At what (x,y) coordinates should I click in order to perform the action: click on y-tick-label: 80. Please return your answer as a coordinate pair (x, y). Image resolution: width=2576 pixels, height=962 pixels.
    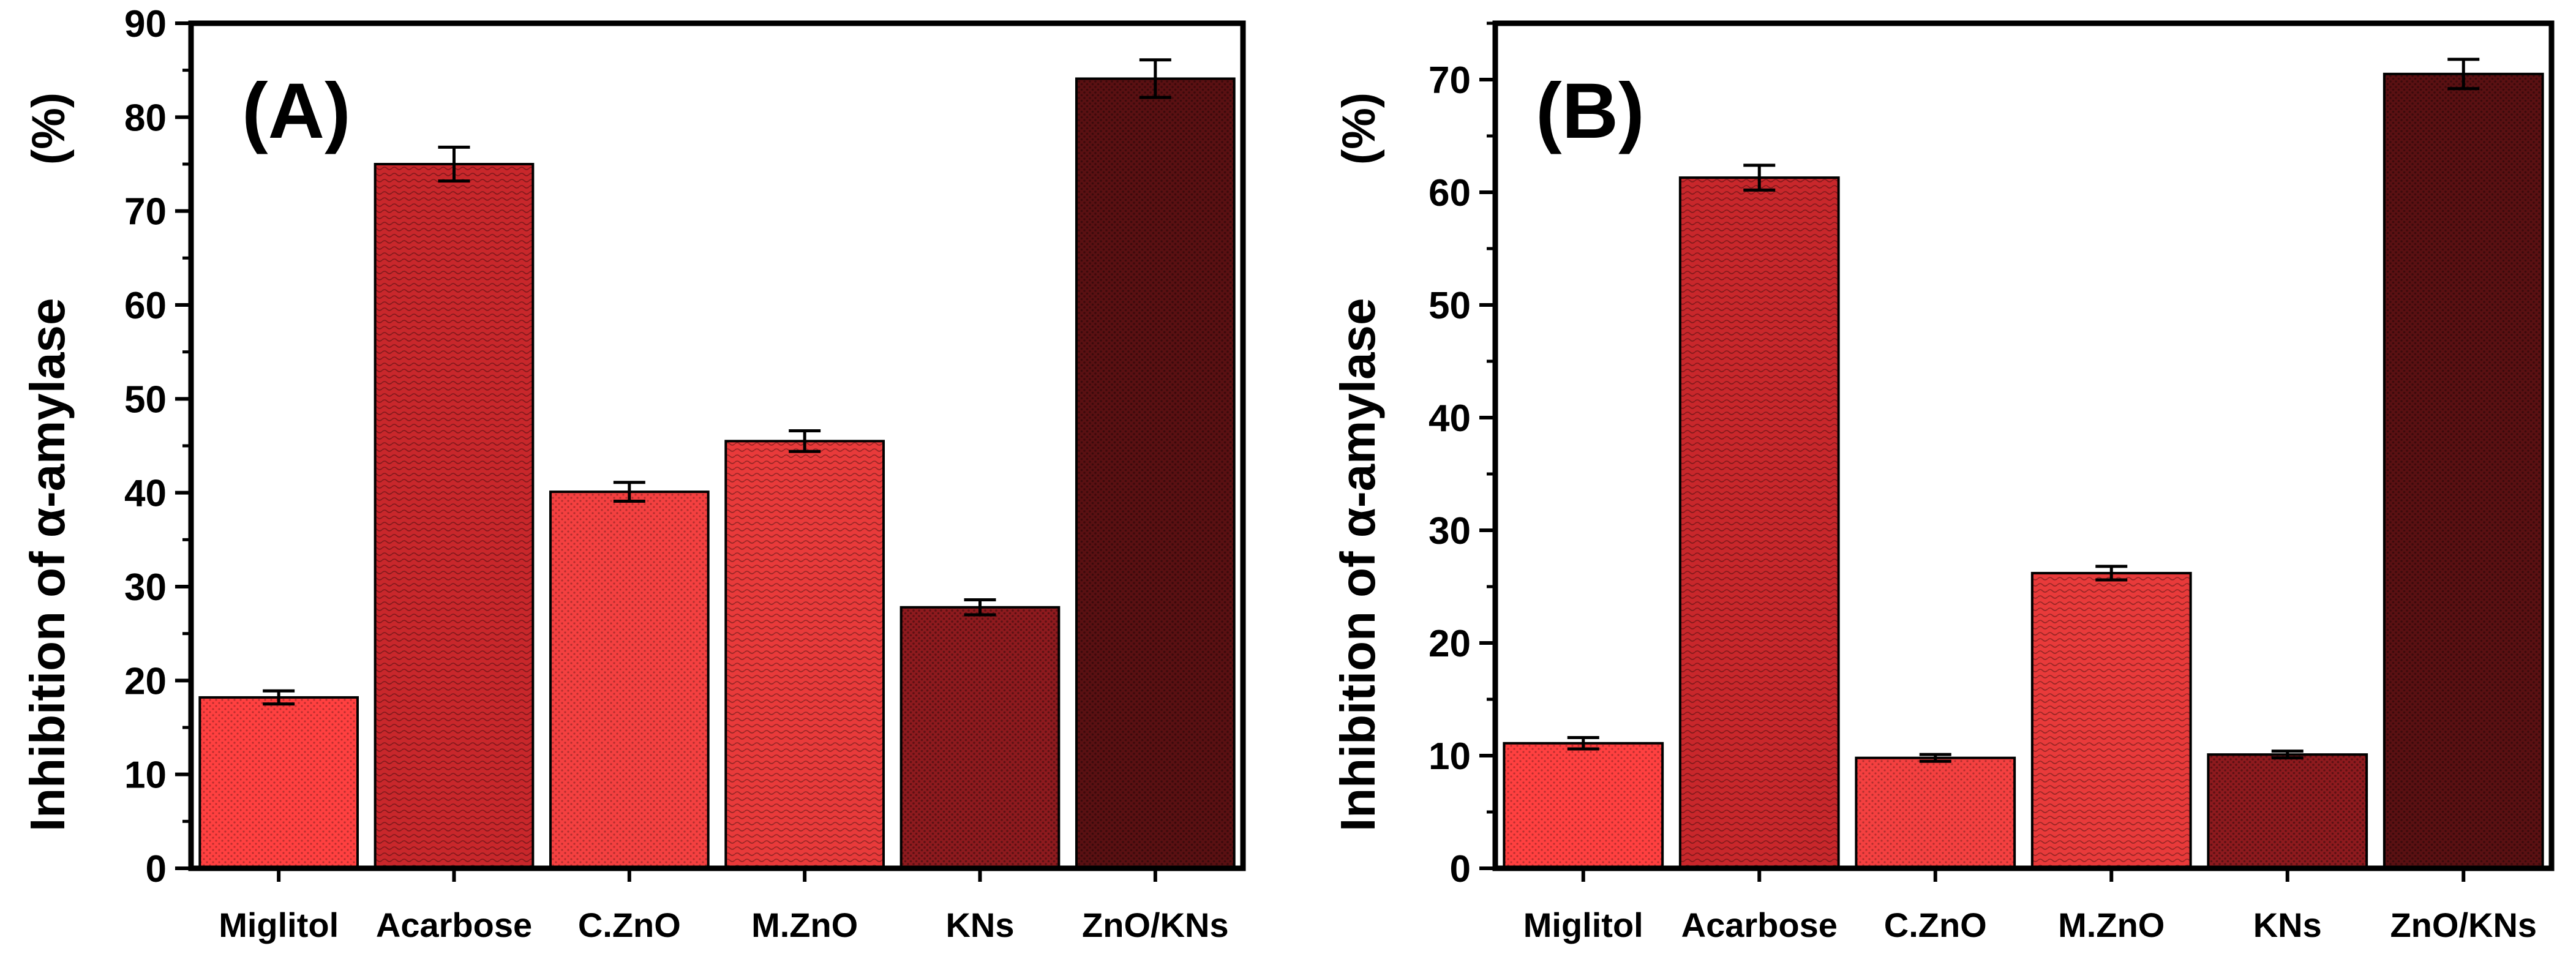
    Looking at the image, I should click on (145, 118).